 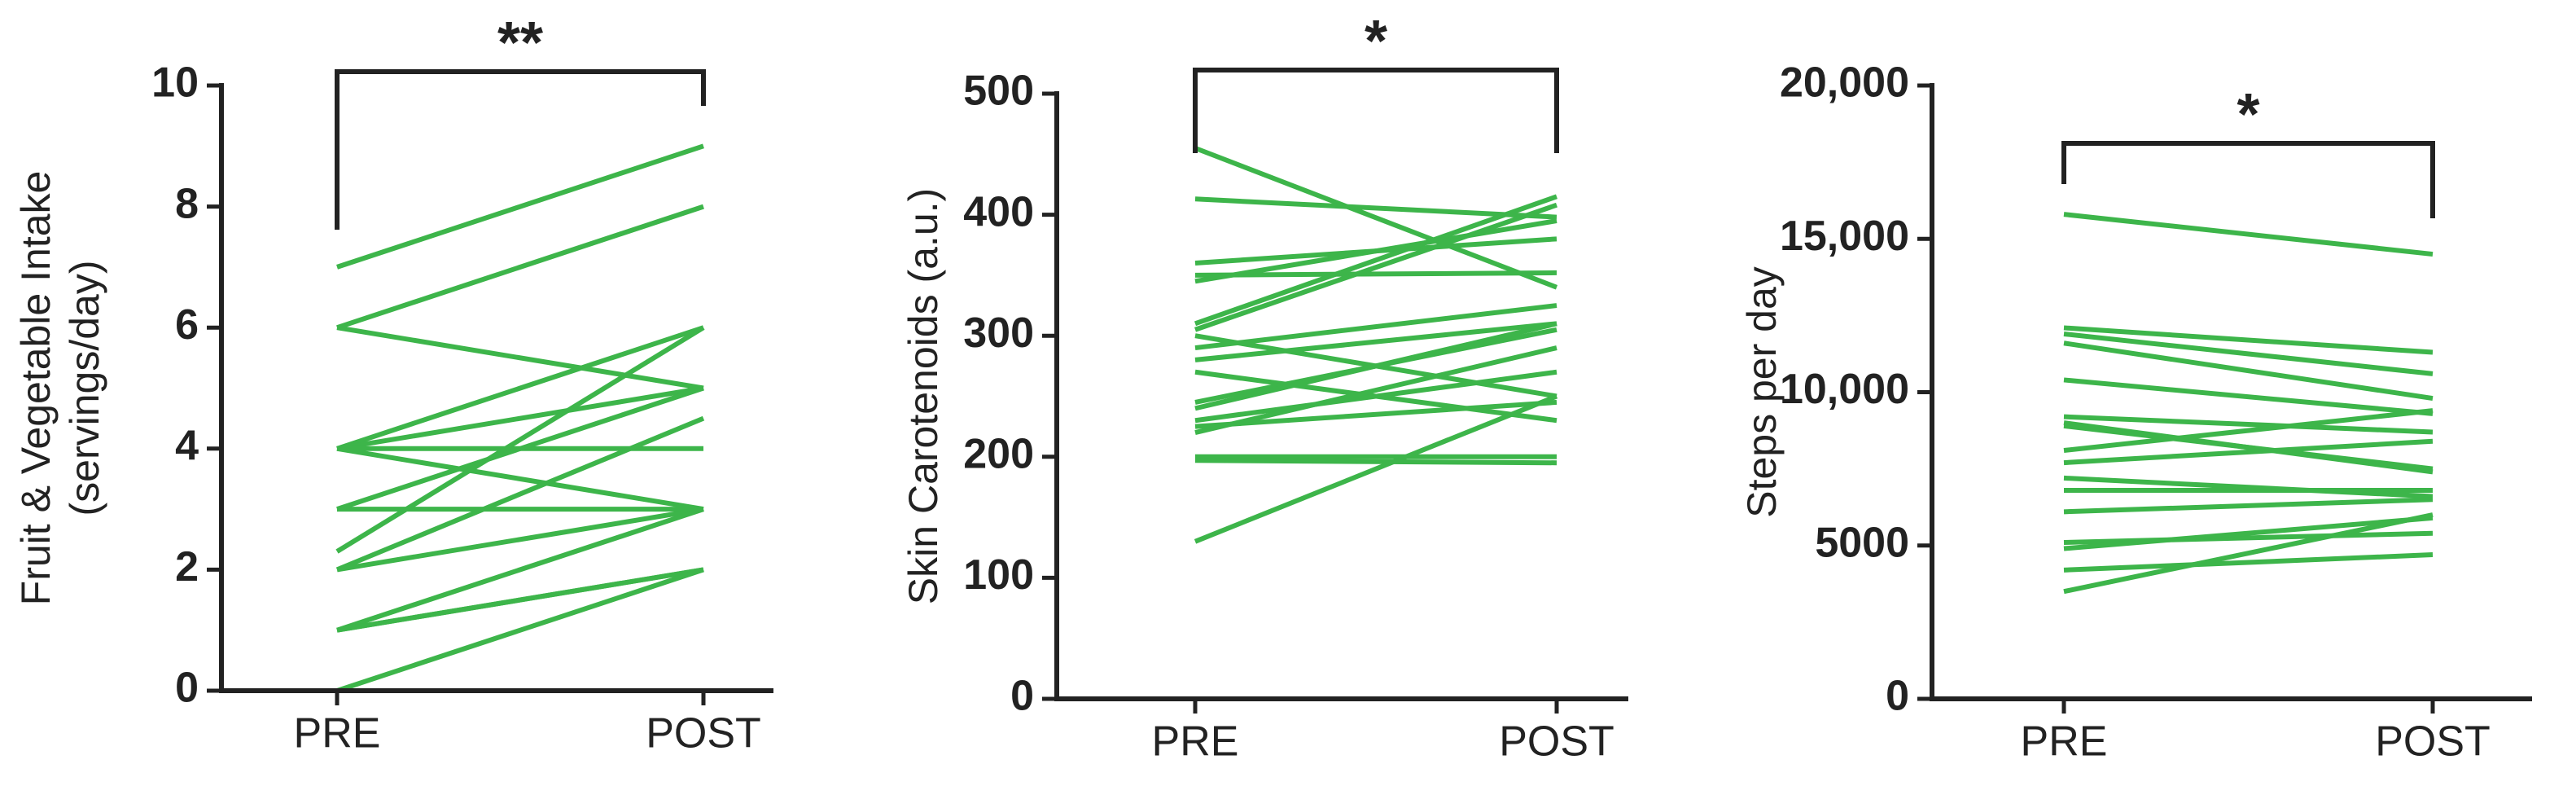 What do you see at coordinates (998, 455) in the screenshot?
I see `y-tick-label: 200` at bounding box center [998, 455].